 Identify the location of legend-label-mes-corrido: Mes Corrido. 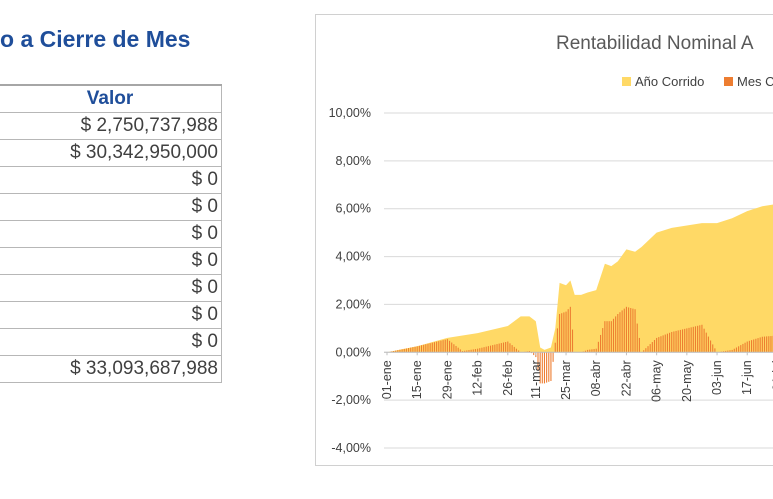
(755, 81).